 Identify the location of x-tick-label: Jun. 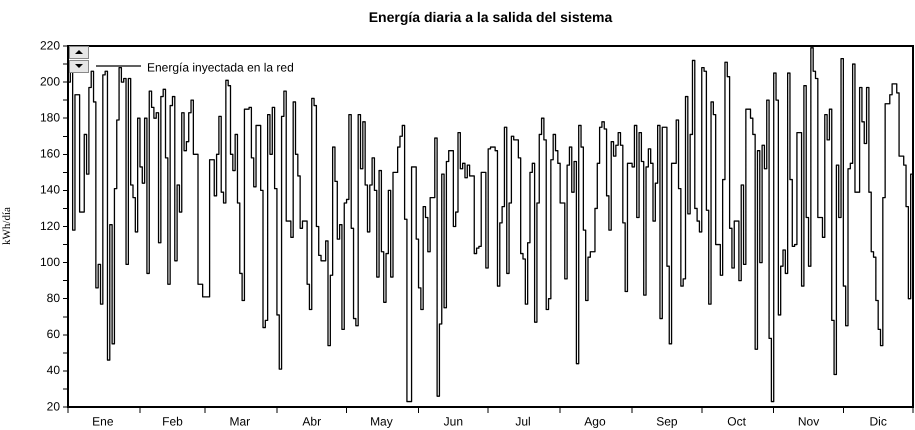
(454, 421).